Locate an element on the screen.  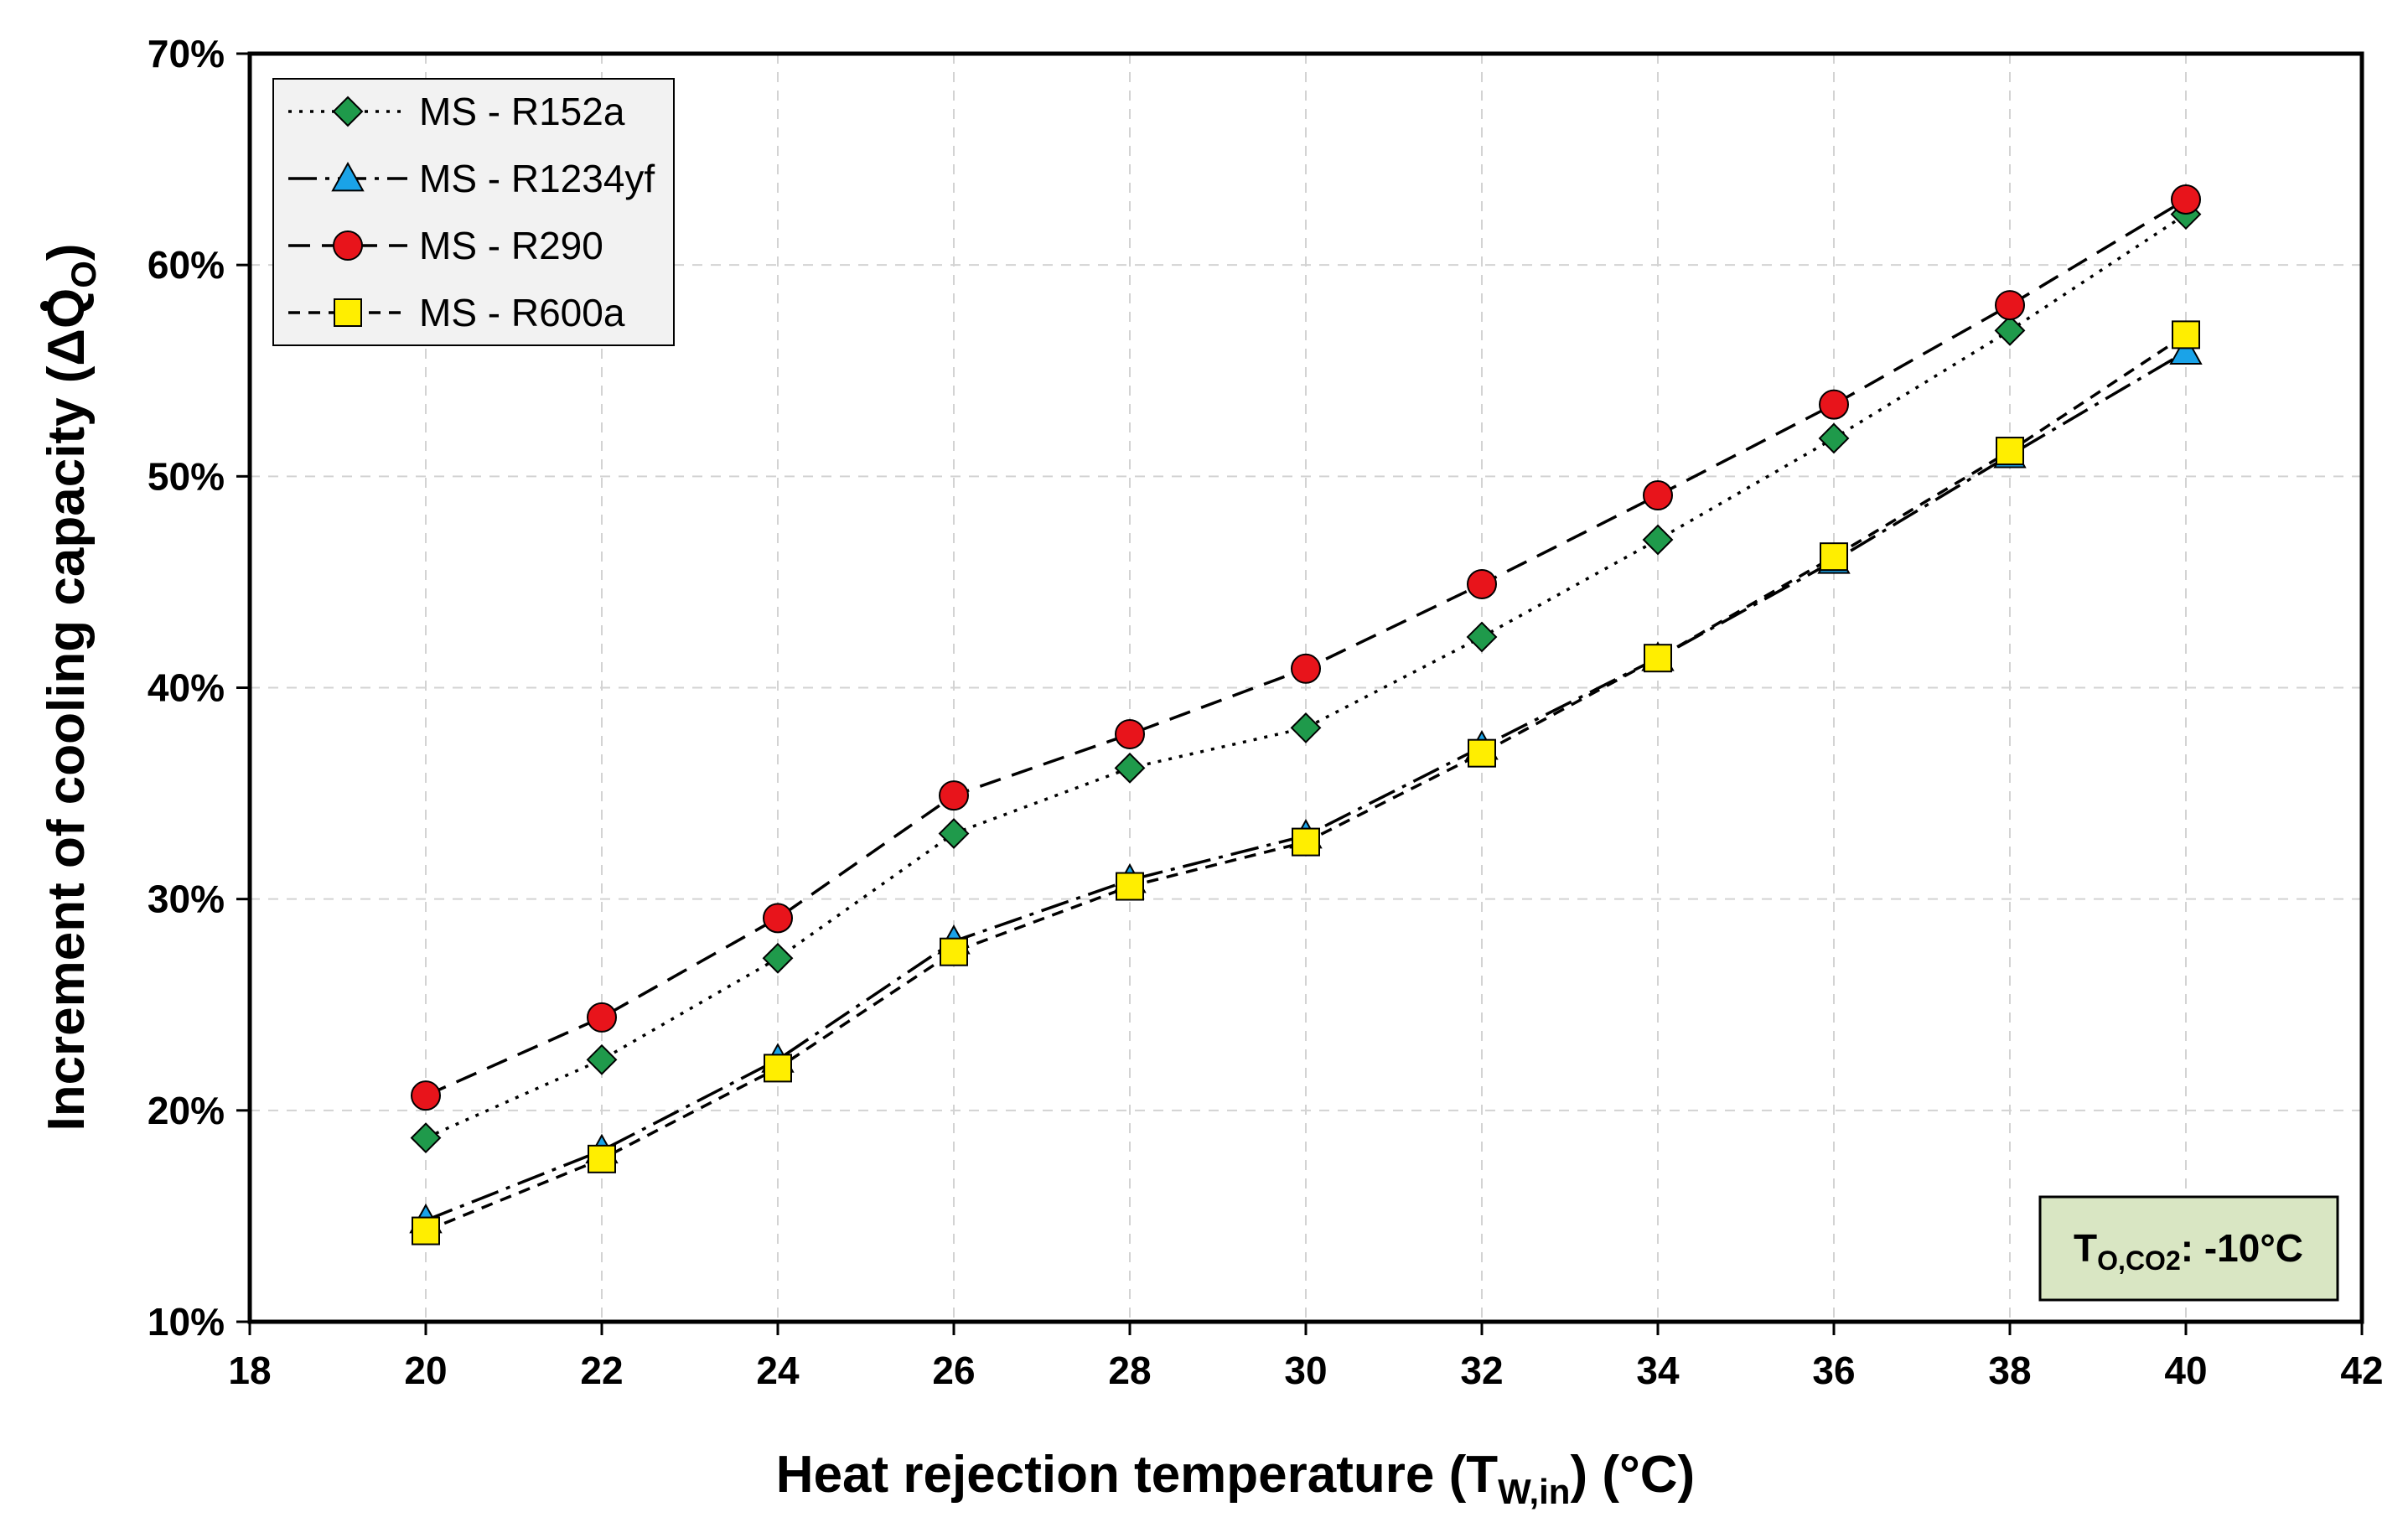
legend-label: MS - R1234yf is located at coordinates (537, 179).